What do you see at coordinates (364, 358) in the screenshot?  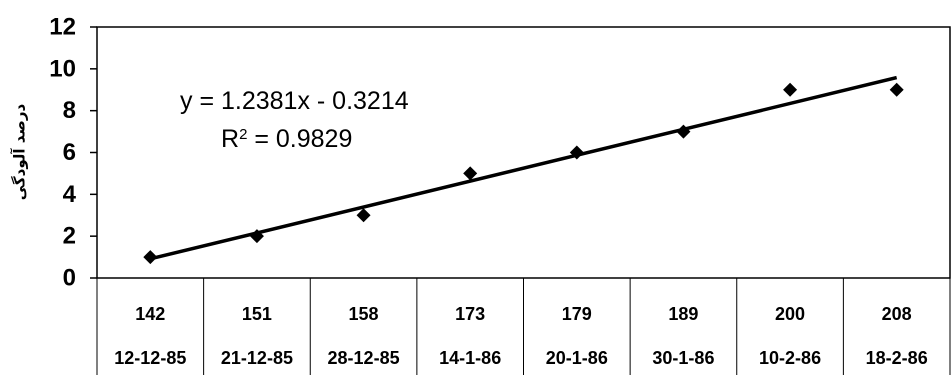 I see `category-date-label: 28-12-85` at bounding box center [364, 358].